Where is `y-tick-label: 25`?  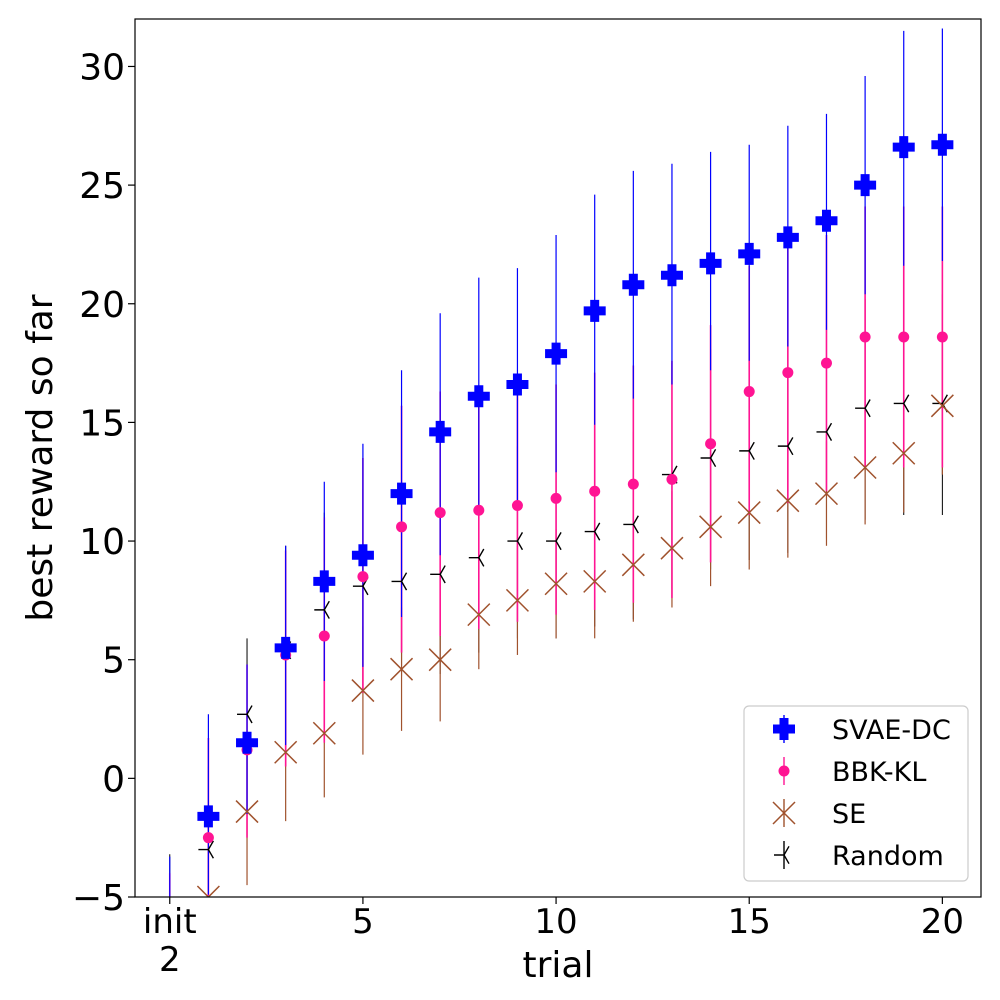 y-tick-label: 25 is located at coordinates (102, 186).